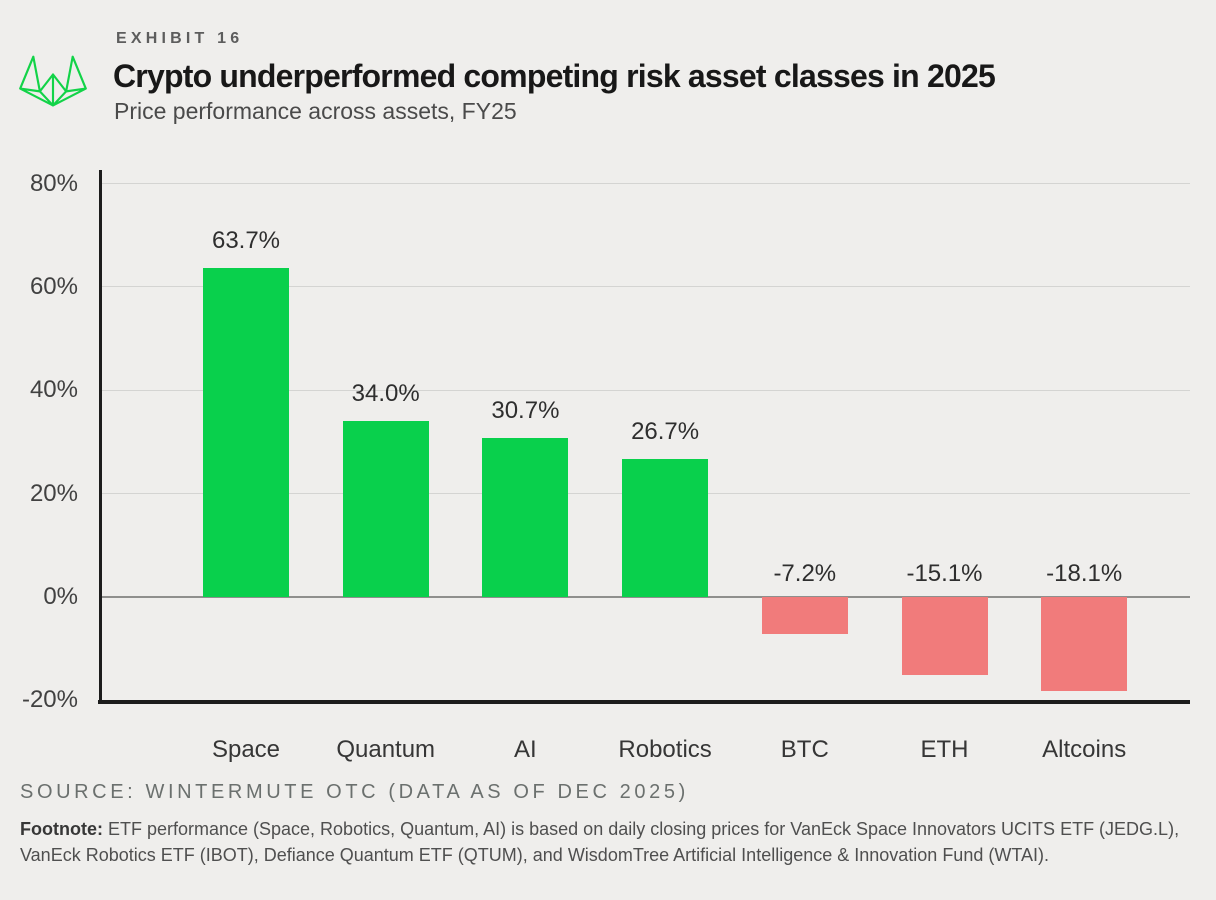 The width and height of the screenshot is (1216, 900). What do you see at coordinates (665, 749) in the screenshot?
I see `xtick-label-robotics: Robotics` at bounding box center [665, 749].